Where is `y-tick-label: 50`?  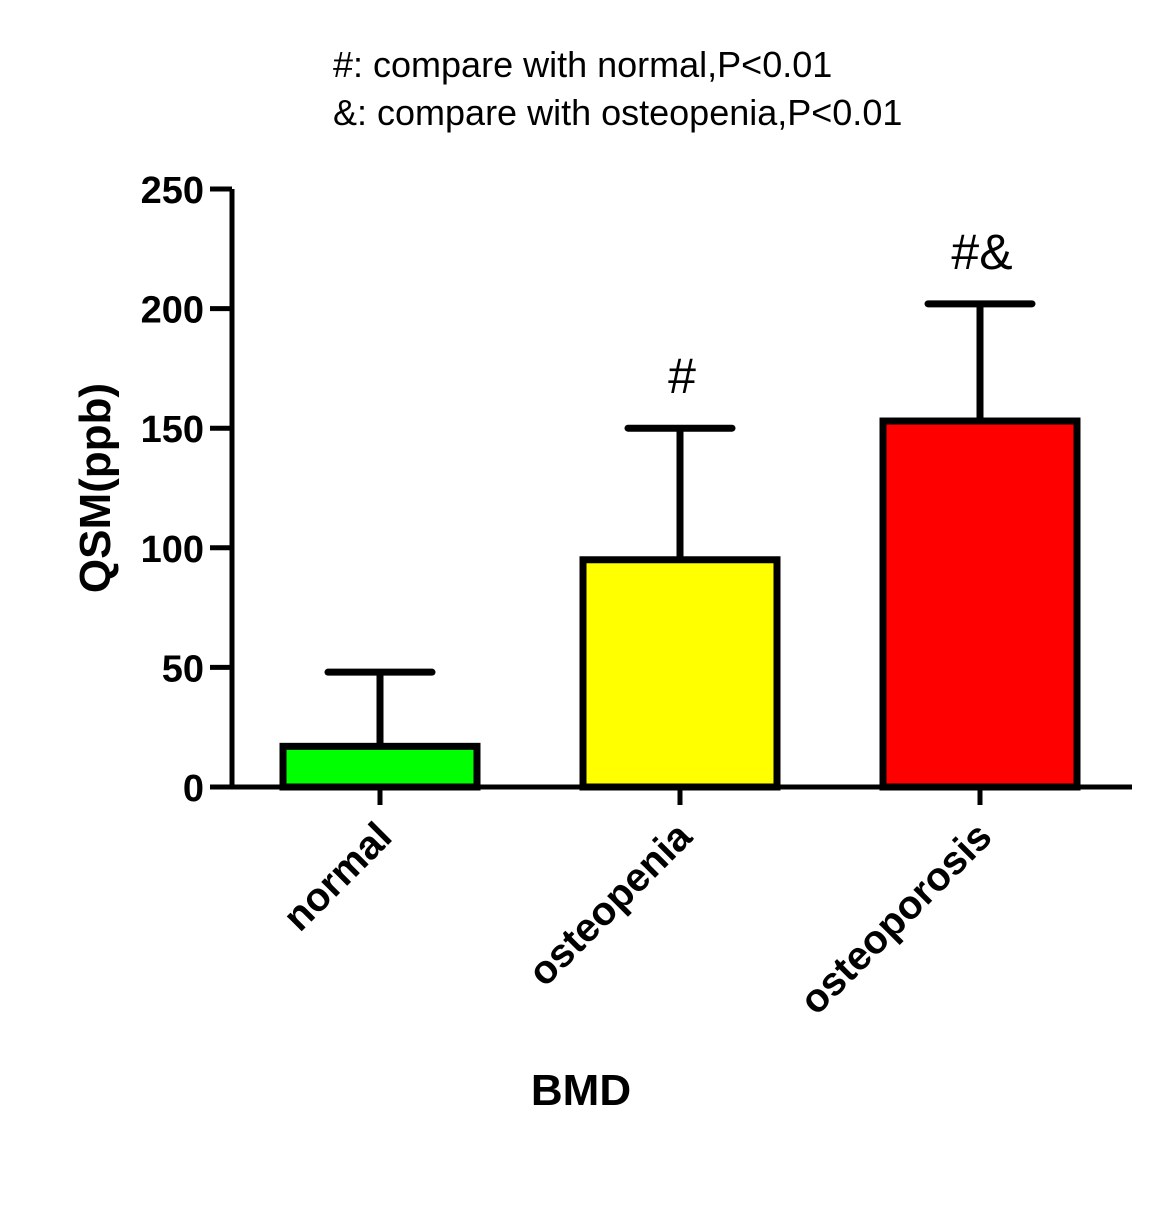 y-tick-label: 50 is located at coordinates (183, 669).